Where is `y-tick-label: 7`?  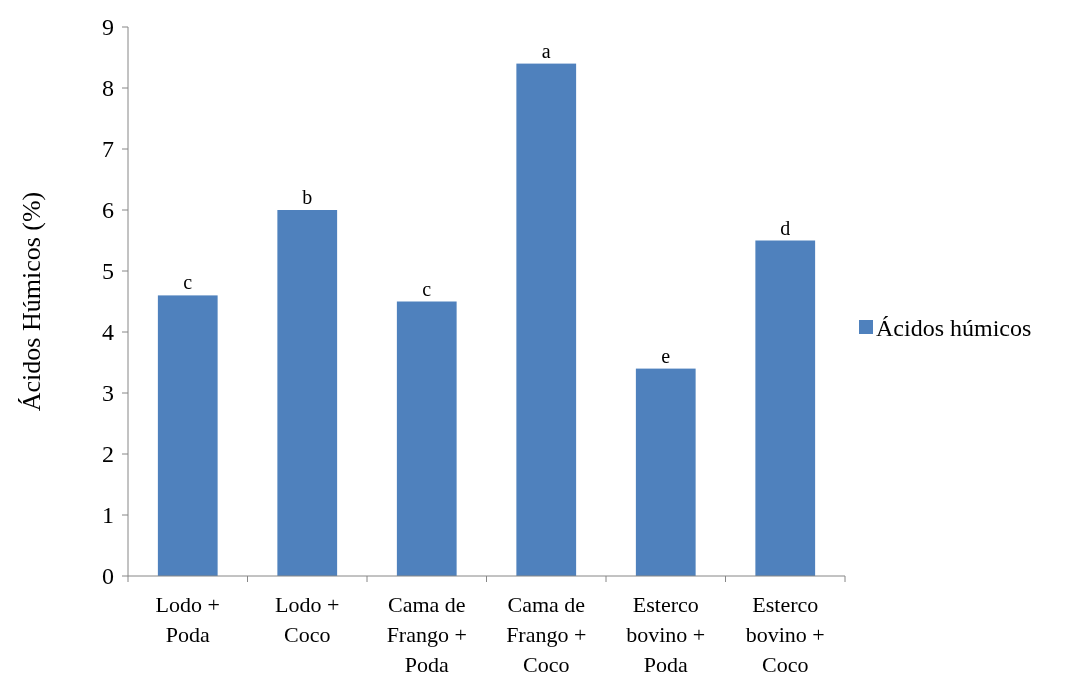
y-tick-label: 7 is located at coordinates (108, 149).